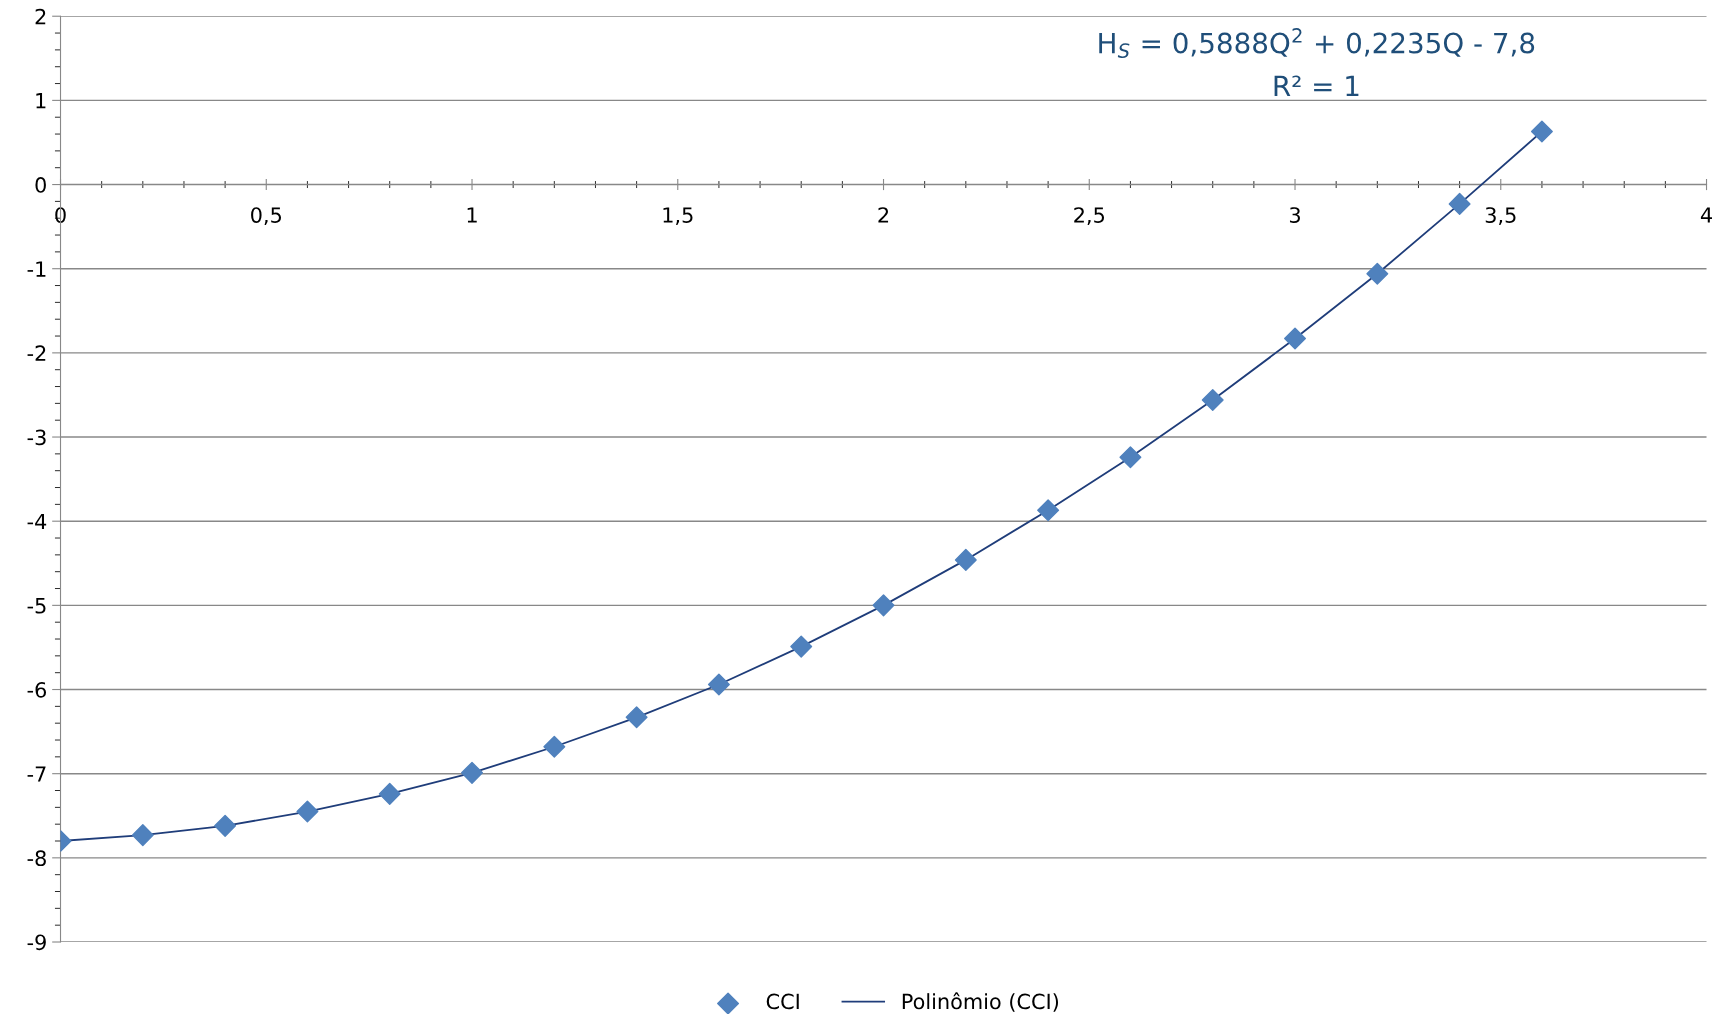 This screenshot has width=1729, height=1014. I want to click on y-tick-label: -2, so click(36, 353).